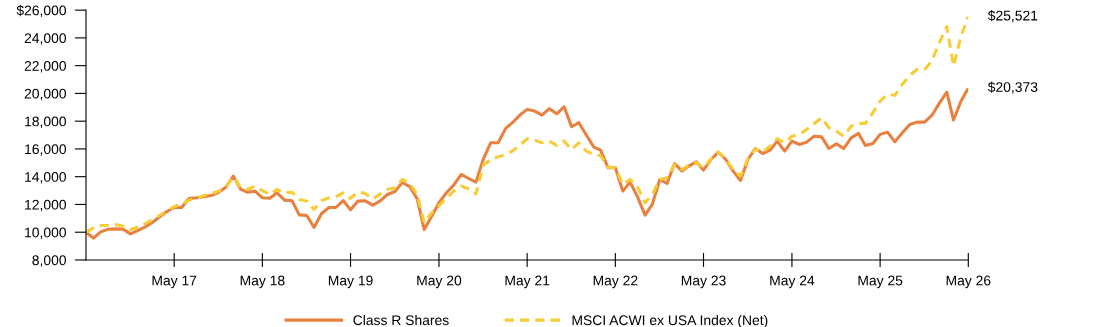 The image size is (1094, 327). Describe the element at coordinates (439, 282) in the screenshot. I see `x-tick-label: May 20` at that location.